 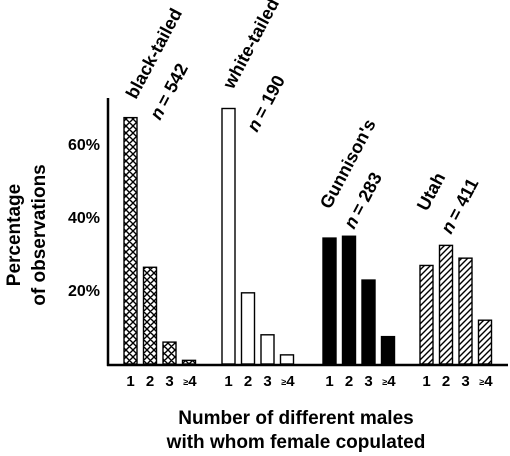 What do you see at coordinates (39, 234) in the screenshot?
I see `y-axis-title-line2: of observations` at bounding box center [39, 234].